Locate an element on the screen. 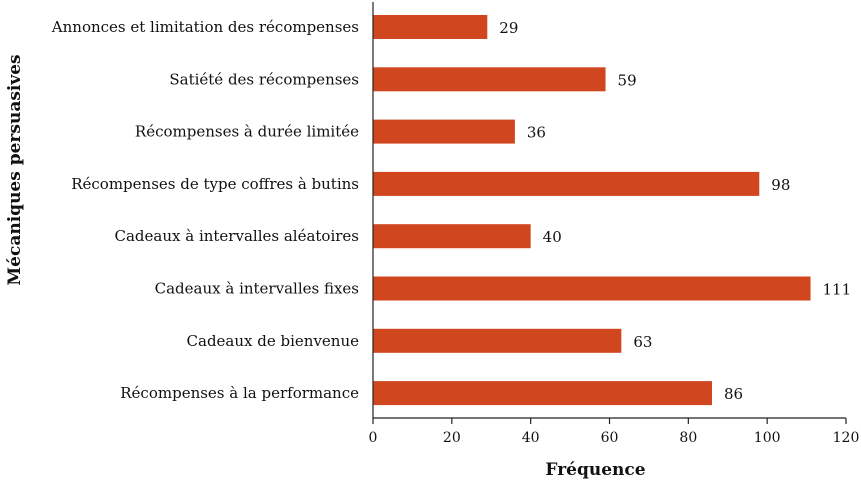 This screenshot has width=861, height=485. category-label: Cadeaux à intervalles aléatoires is located at coordinates (237, 236).